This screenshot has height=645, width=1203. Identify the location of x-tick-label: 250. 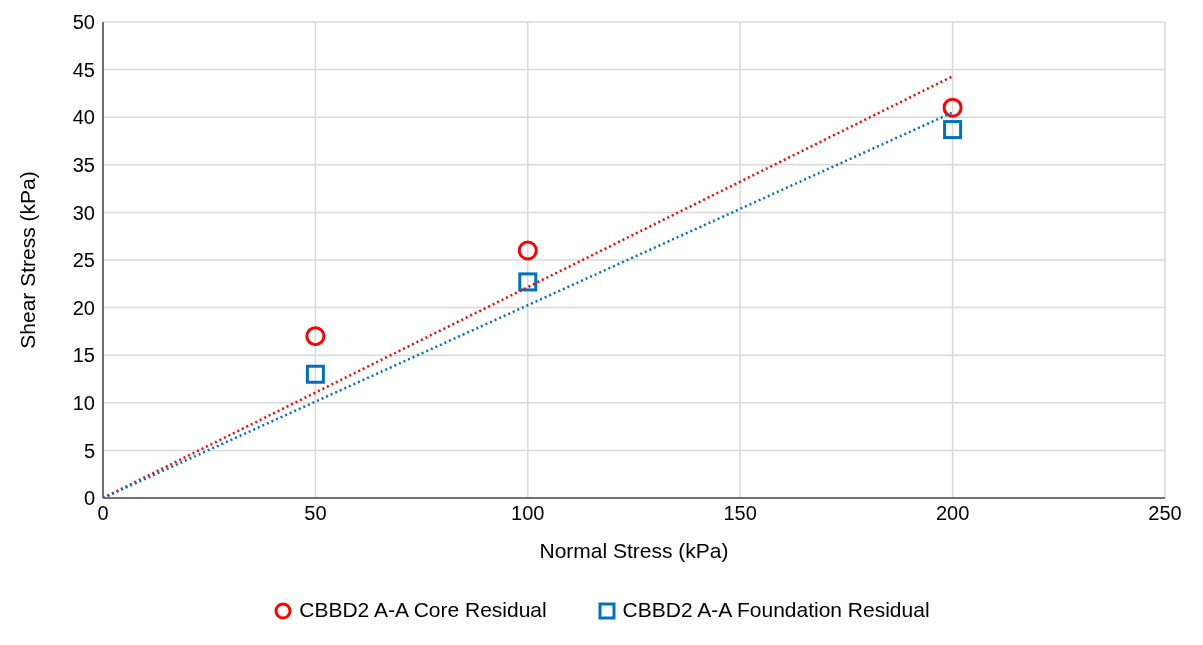
(1165, 513).